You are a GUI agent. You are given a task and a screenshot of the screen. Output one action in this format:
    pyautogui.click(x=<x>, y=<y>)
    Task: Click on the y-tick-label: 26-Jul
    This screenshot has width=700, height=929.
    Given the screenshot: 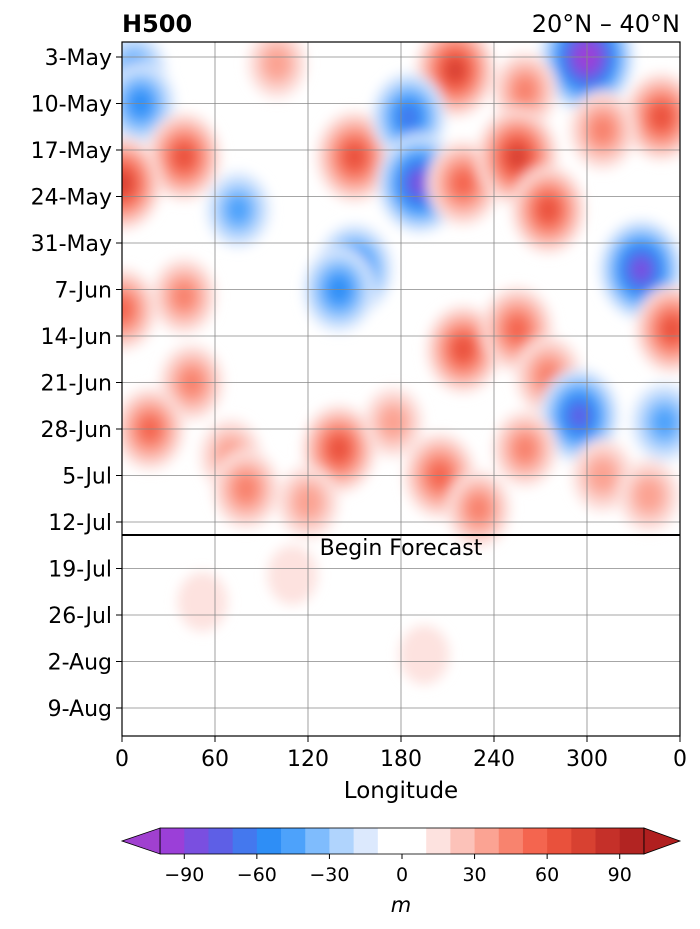 What is the action you would take?
    pyautogui.click(x=80, y=616)
    